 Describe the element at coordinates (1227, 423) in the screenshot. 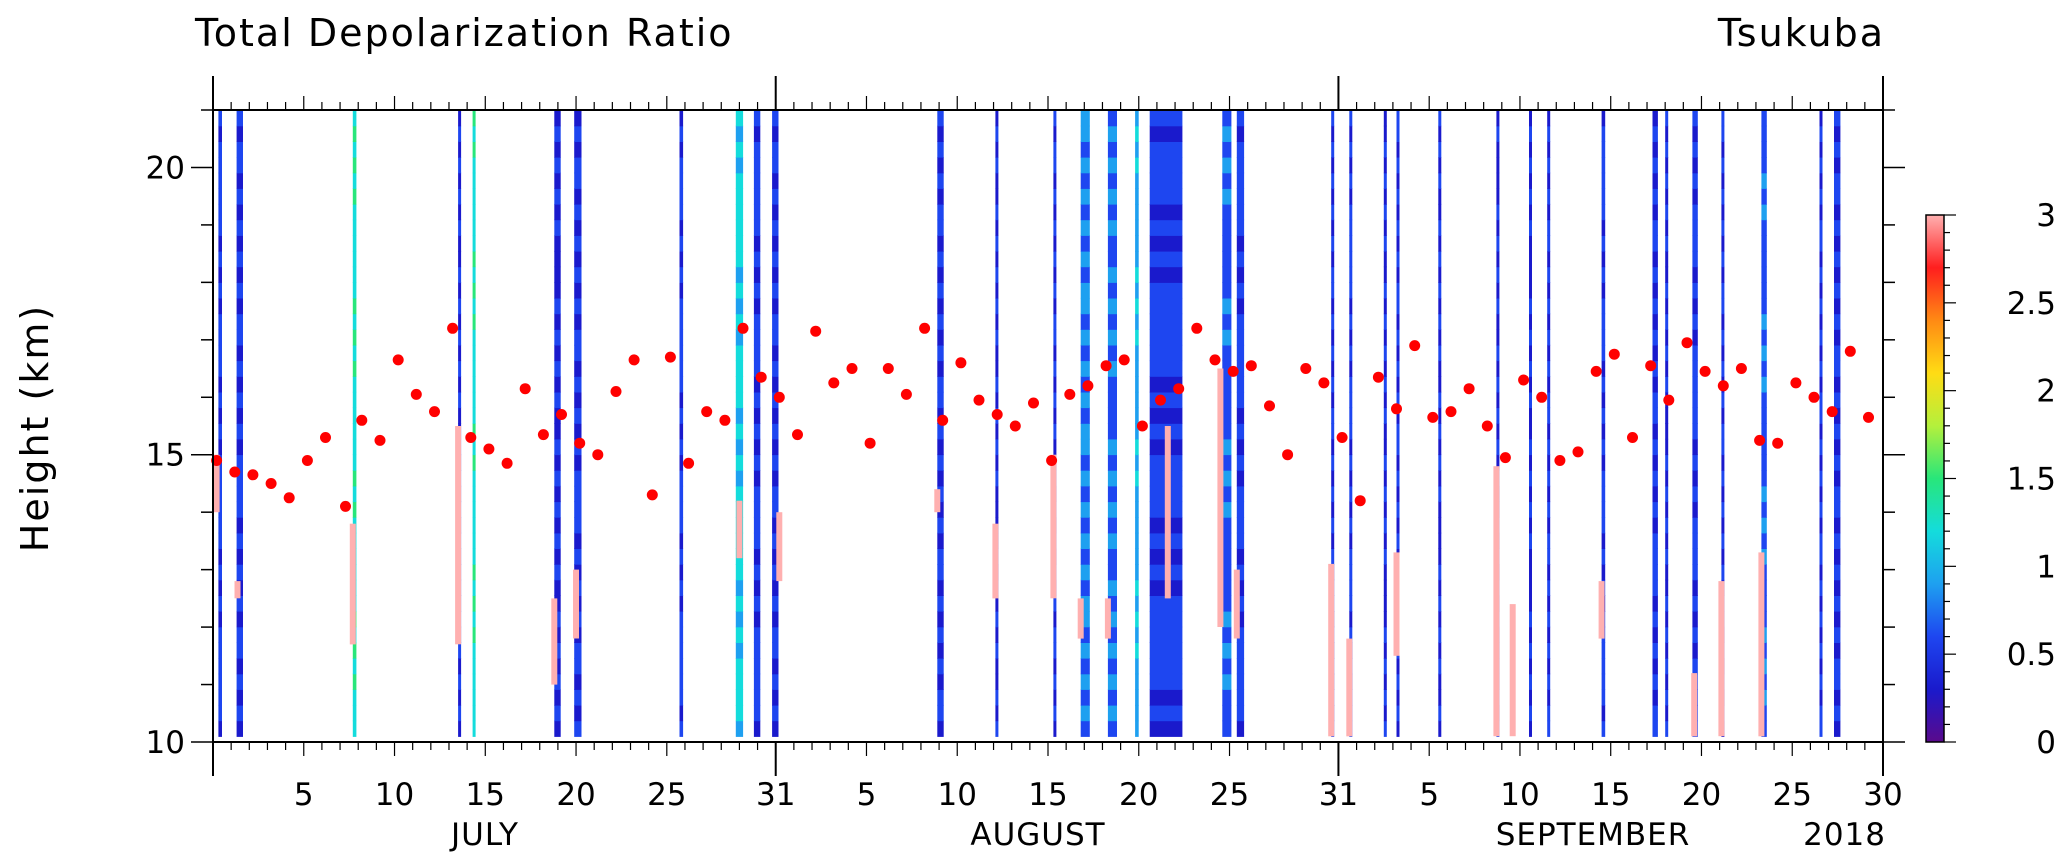

I see `depol-profile` at that location.